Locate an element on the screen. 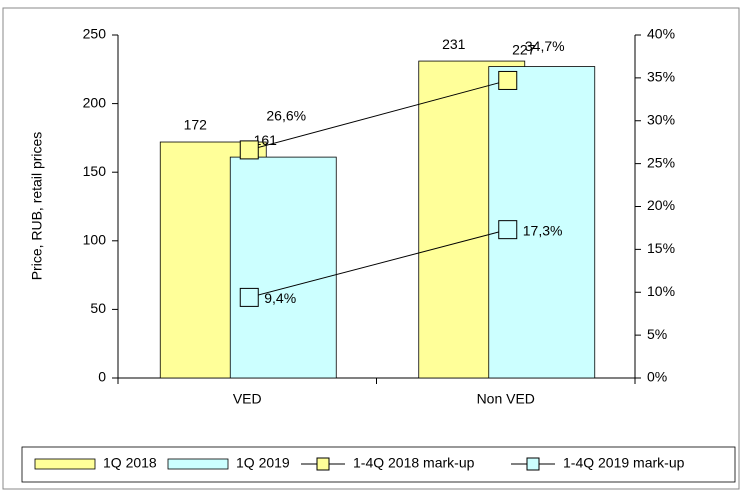 This screenshot has width=742, height=493. bar is located at coordinates (283, 267).